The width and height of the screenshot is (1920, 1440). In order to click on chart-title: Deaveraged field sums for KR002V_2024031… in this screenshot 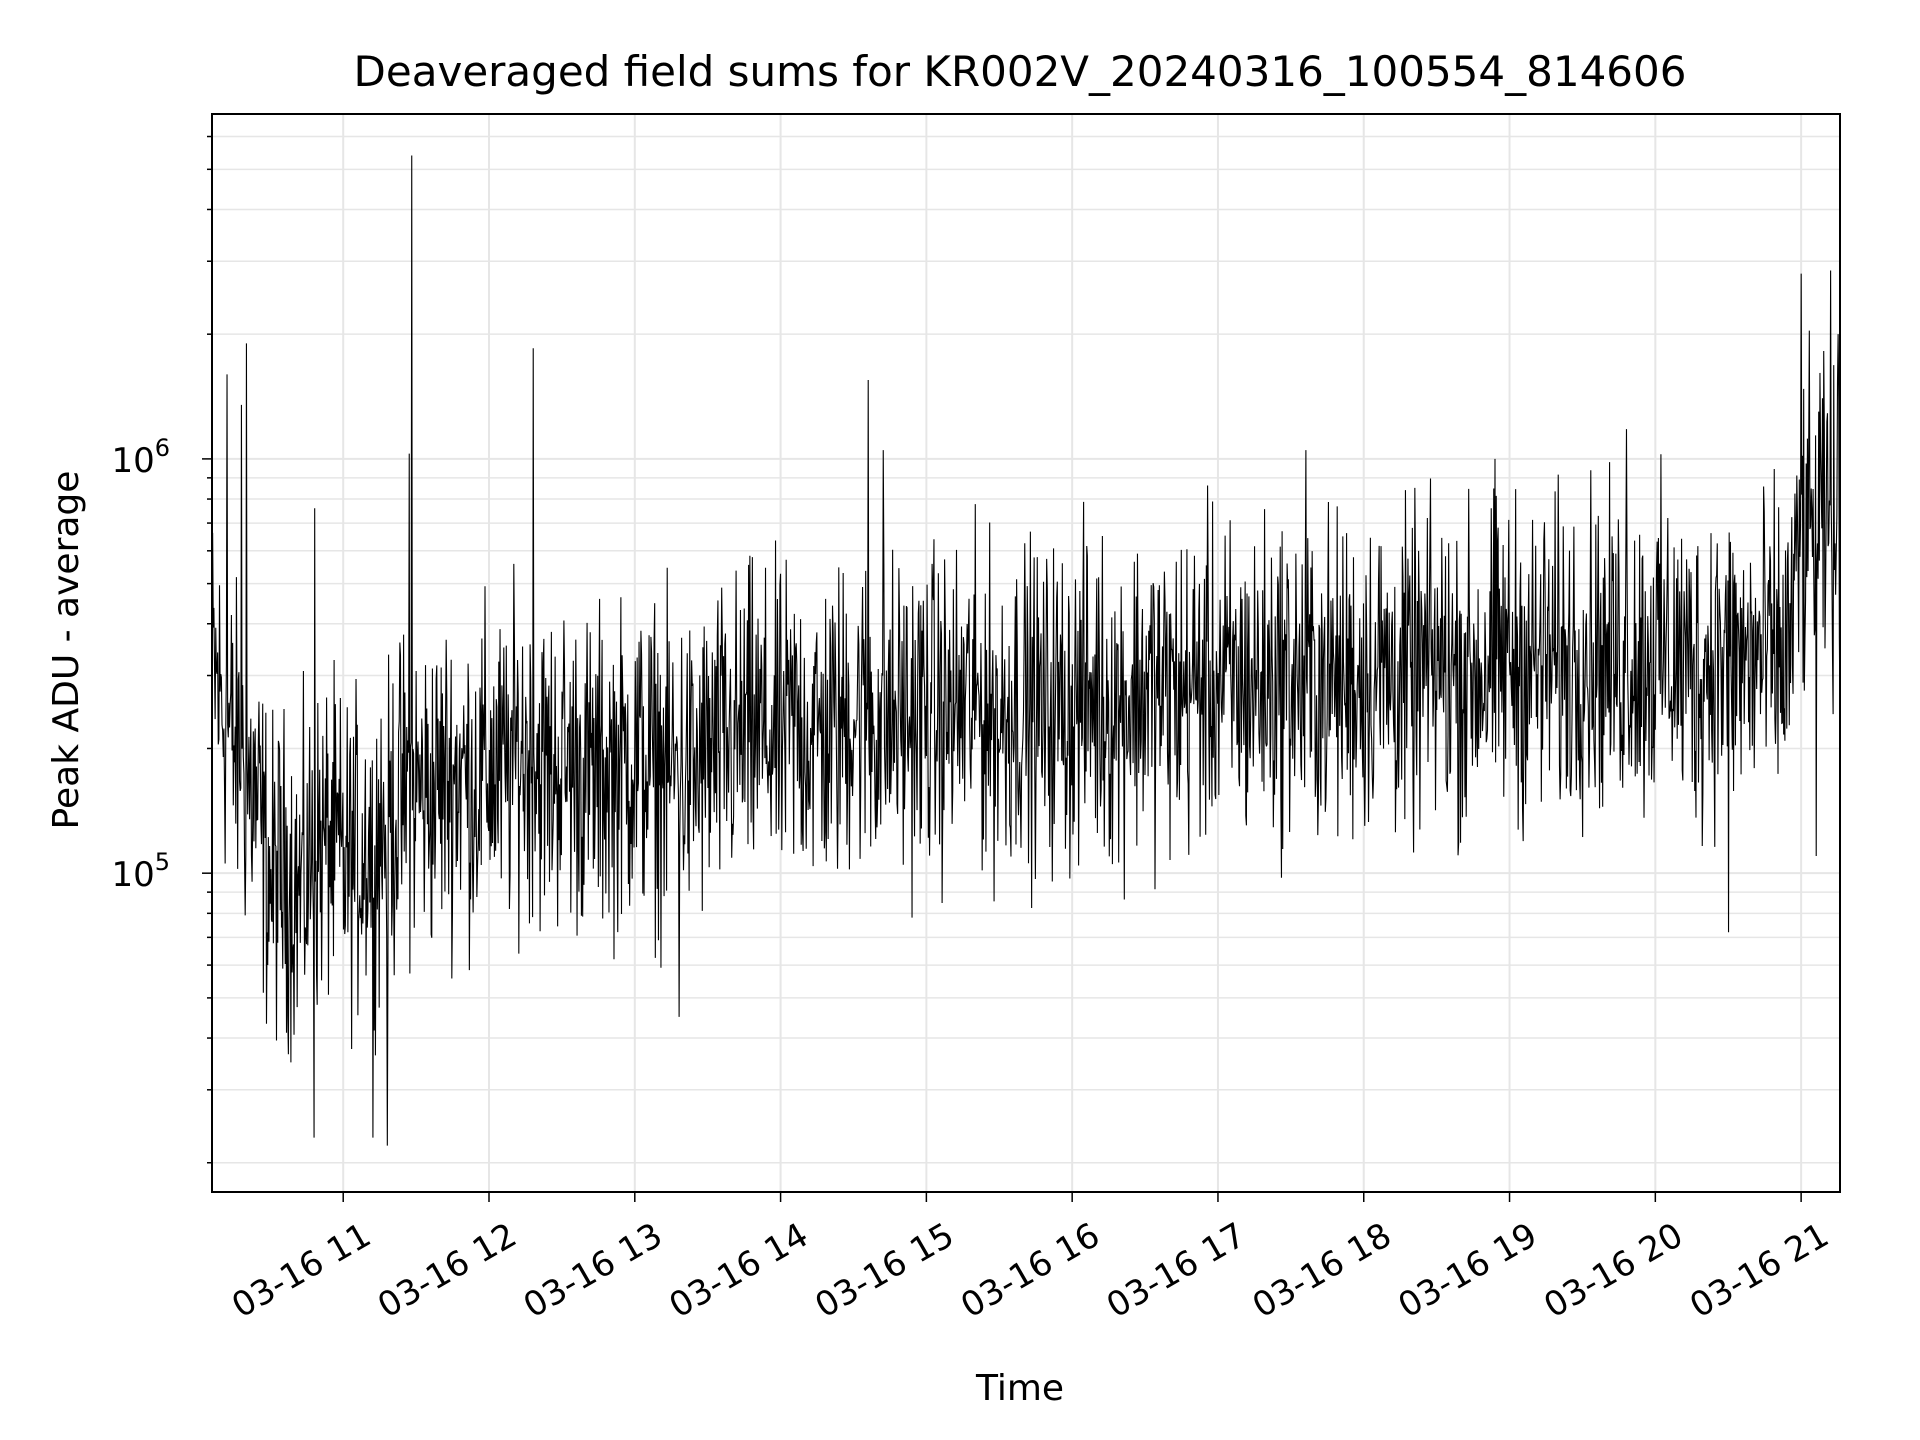, I will do `click(1020, 71)`.